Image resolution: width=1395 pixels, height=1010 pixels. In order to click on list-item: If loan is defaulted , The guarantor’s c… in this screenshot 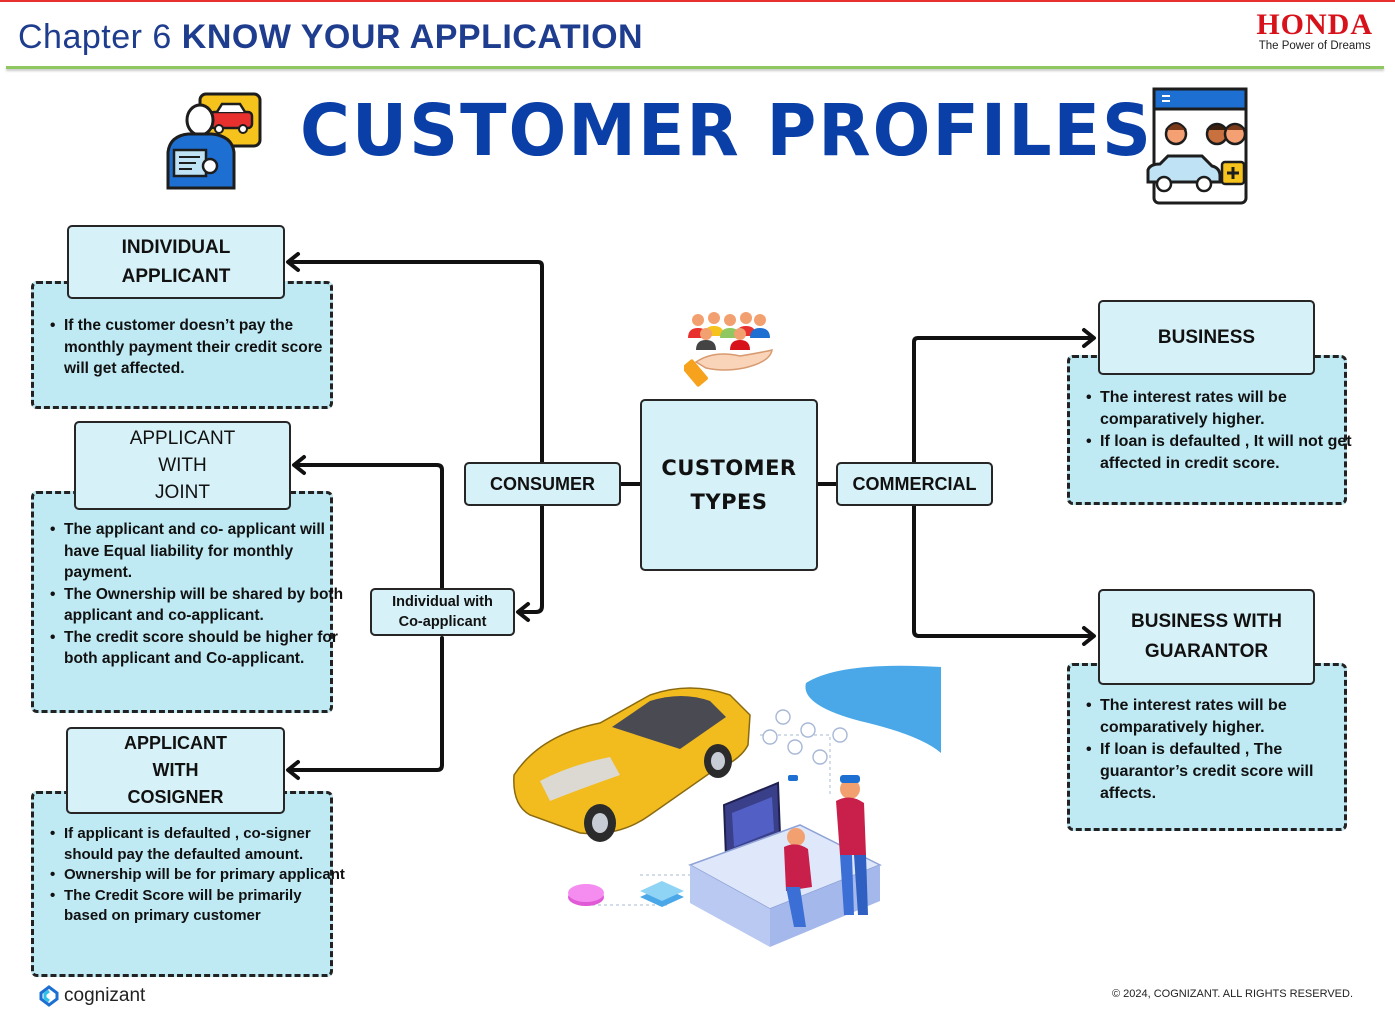, I will do `click(1218, 772)`.